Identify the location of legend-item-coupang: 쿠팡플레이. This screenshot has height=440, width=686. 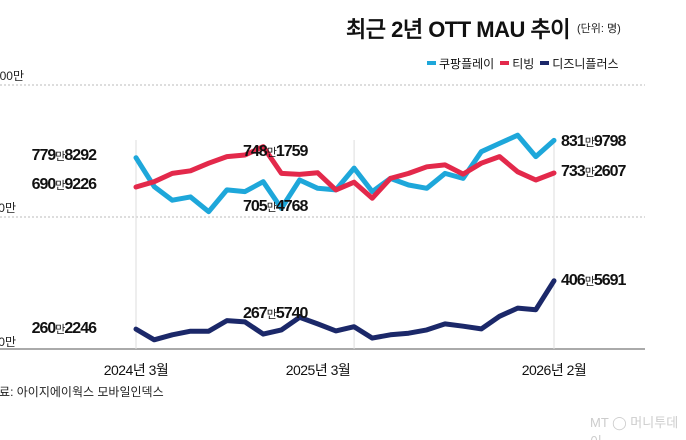
(460, 63).